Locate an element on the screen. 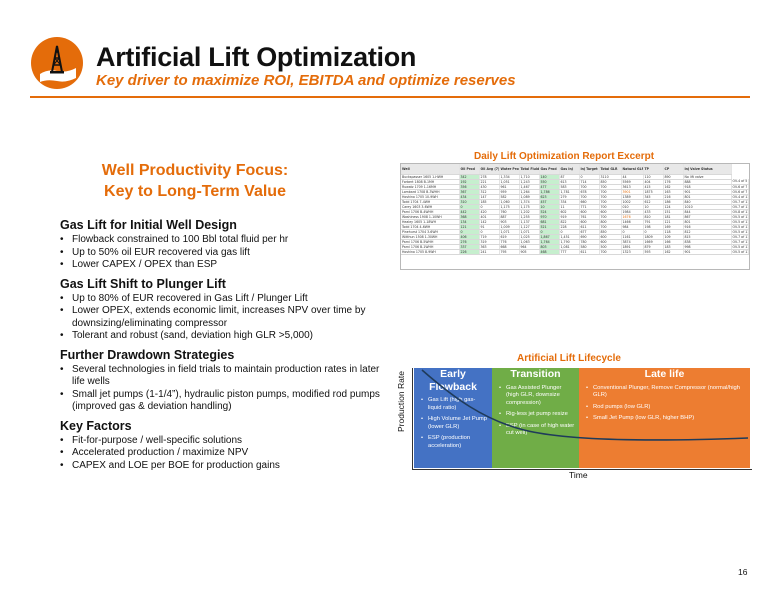 The height and width of the screenshot is (600, 776). report-cell: 812 is located at coordinates (707, 232).